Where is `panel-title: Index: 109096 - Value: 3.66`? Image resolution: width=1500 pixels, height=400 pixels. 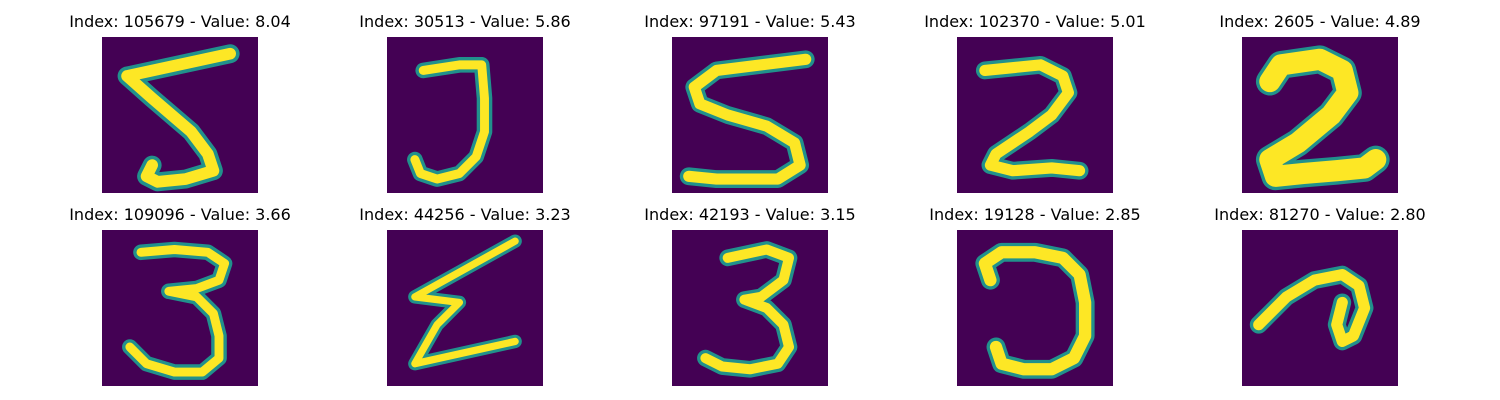 panel-title: Index: 109096 - Value: 3.66 is located at coordinates (180, 214).